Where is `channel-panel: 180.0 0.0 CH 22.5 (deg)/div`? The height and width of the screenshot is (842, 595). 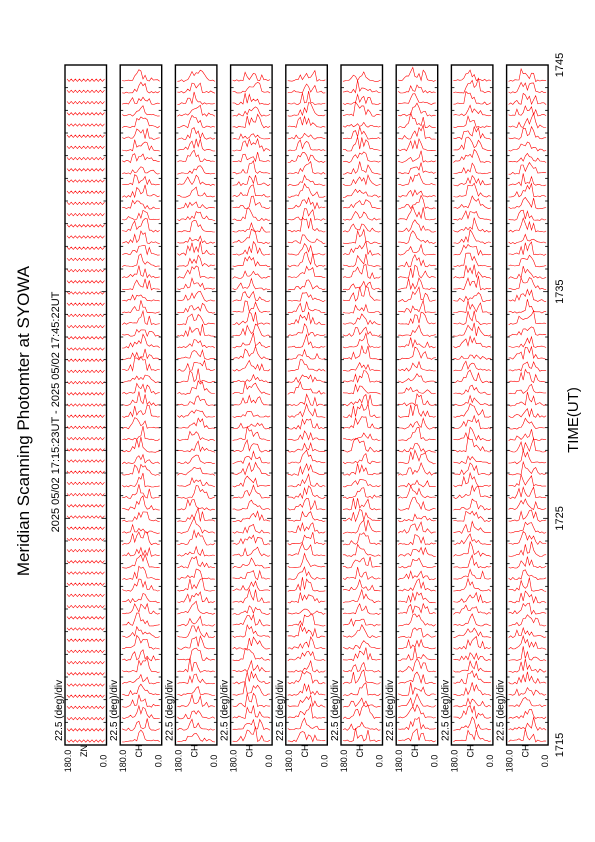
channel-panel: 180.0 0.0 CH 22.5 (deg)/div is located at coordinates (191, 418).